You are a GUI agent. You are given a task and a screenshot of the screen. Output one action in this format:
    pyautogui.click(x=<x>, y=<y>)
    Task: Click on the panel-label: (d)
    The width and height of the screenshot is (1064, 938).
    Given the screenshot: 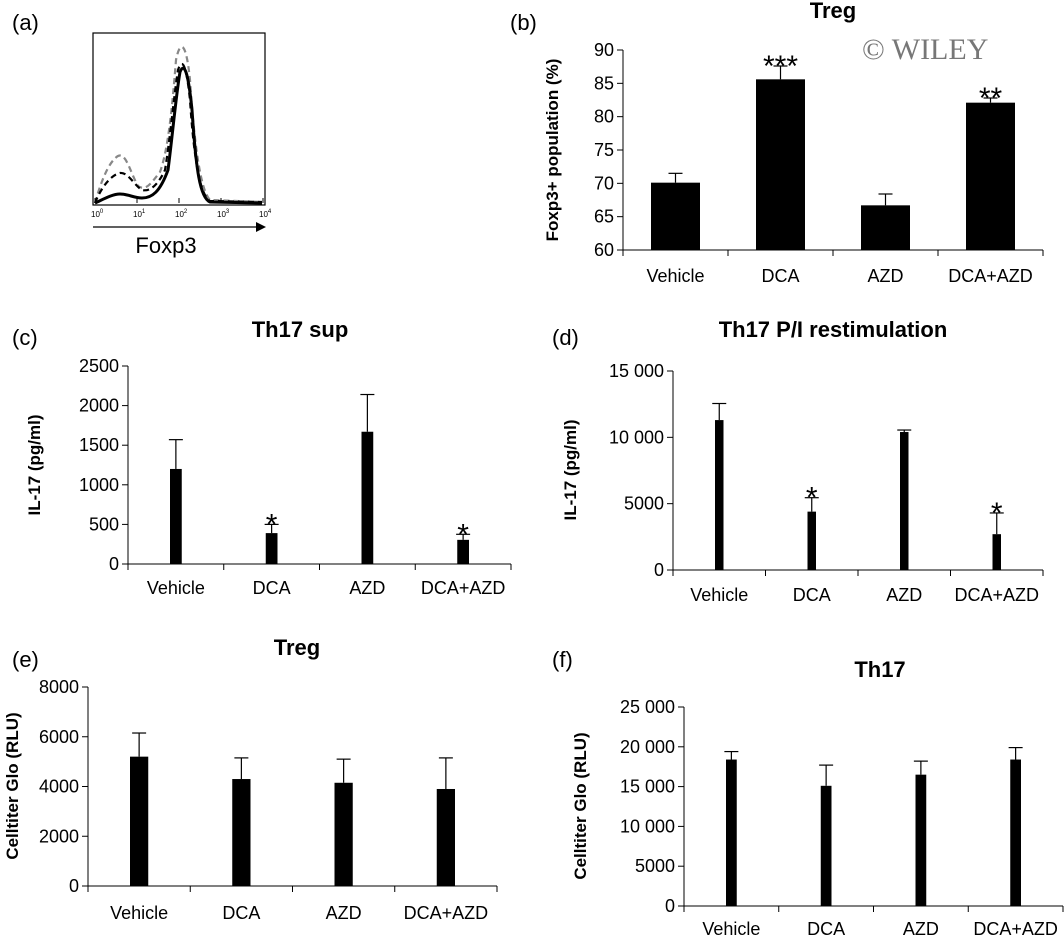 What is the action you would take?
    pyautogui.click(x=565, y=337)
    